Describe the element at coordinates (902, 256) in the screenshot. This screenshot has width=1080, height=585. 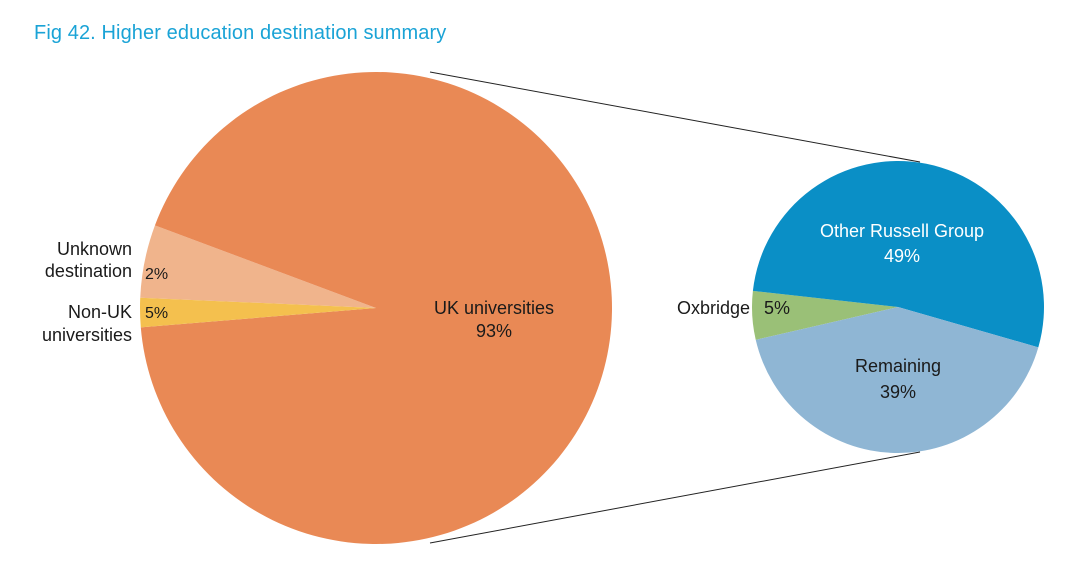
I see `slice-value-other-russell: 49%` at that location.